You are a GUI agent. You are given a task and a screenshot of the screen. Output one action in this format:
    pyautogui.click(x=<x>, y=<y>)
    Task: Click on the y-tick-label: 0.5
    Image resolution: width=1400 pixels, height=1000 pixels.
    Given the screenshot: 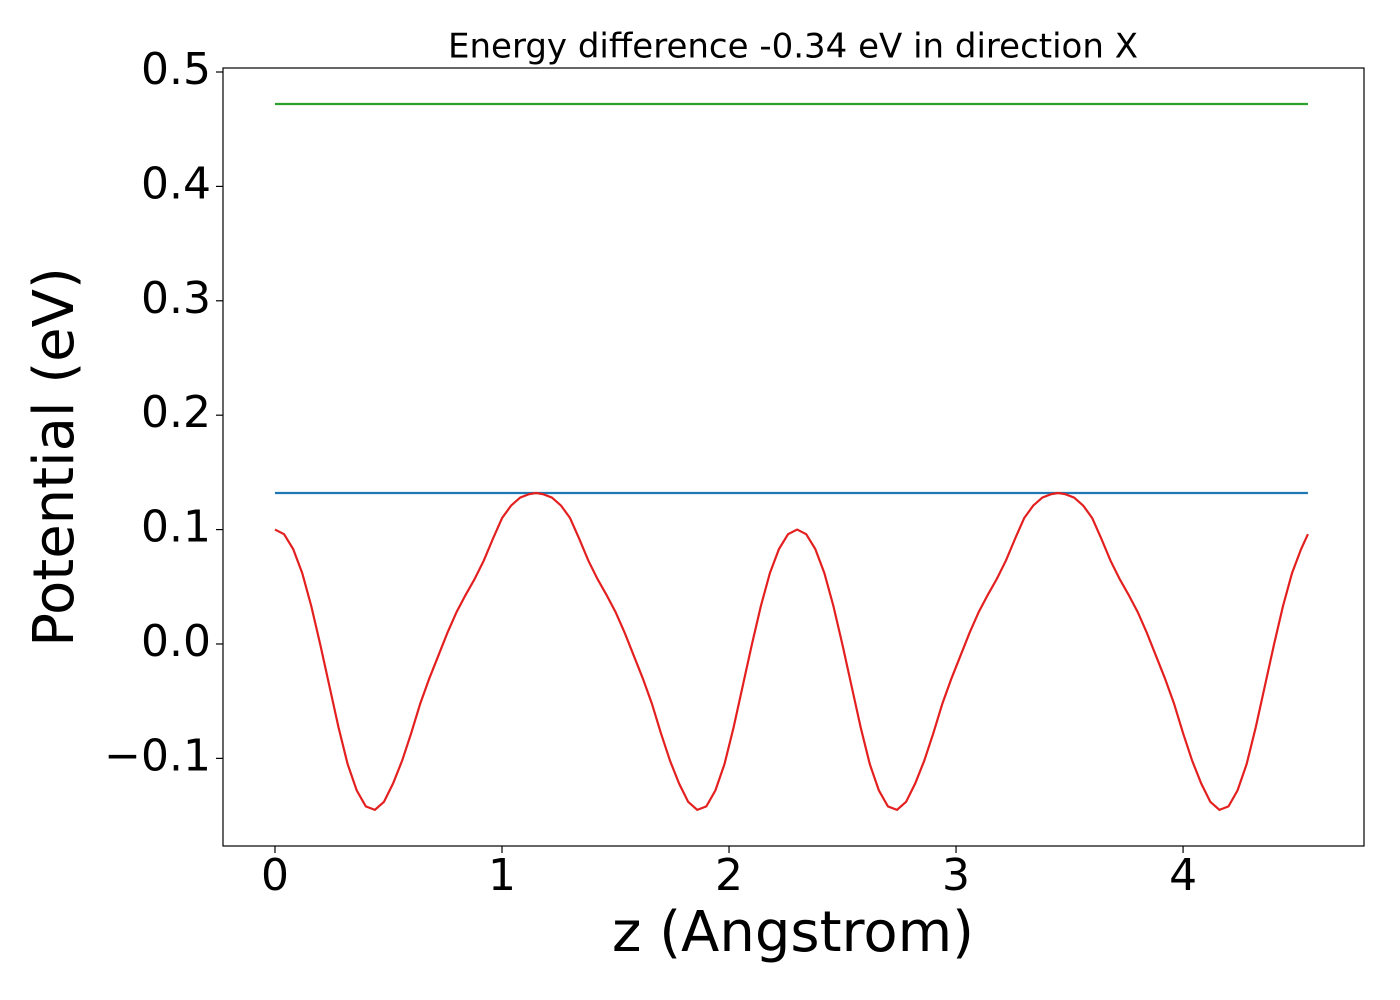 What is the action you would take?
    pyautogui.click(x=176, y=69)
    